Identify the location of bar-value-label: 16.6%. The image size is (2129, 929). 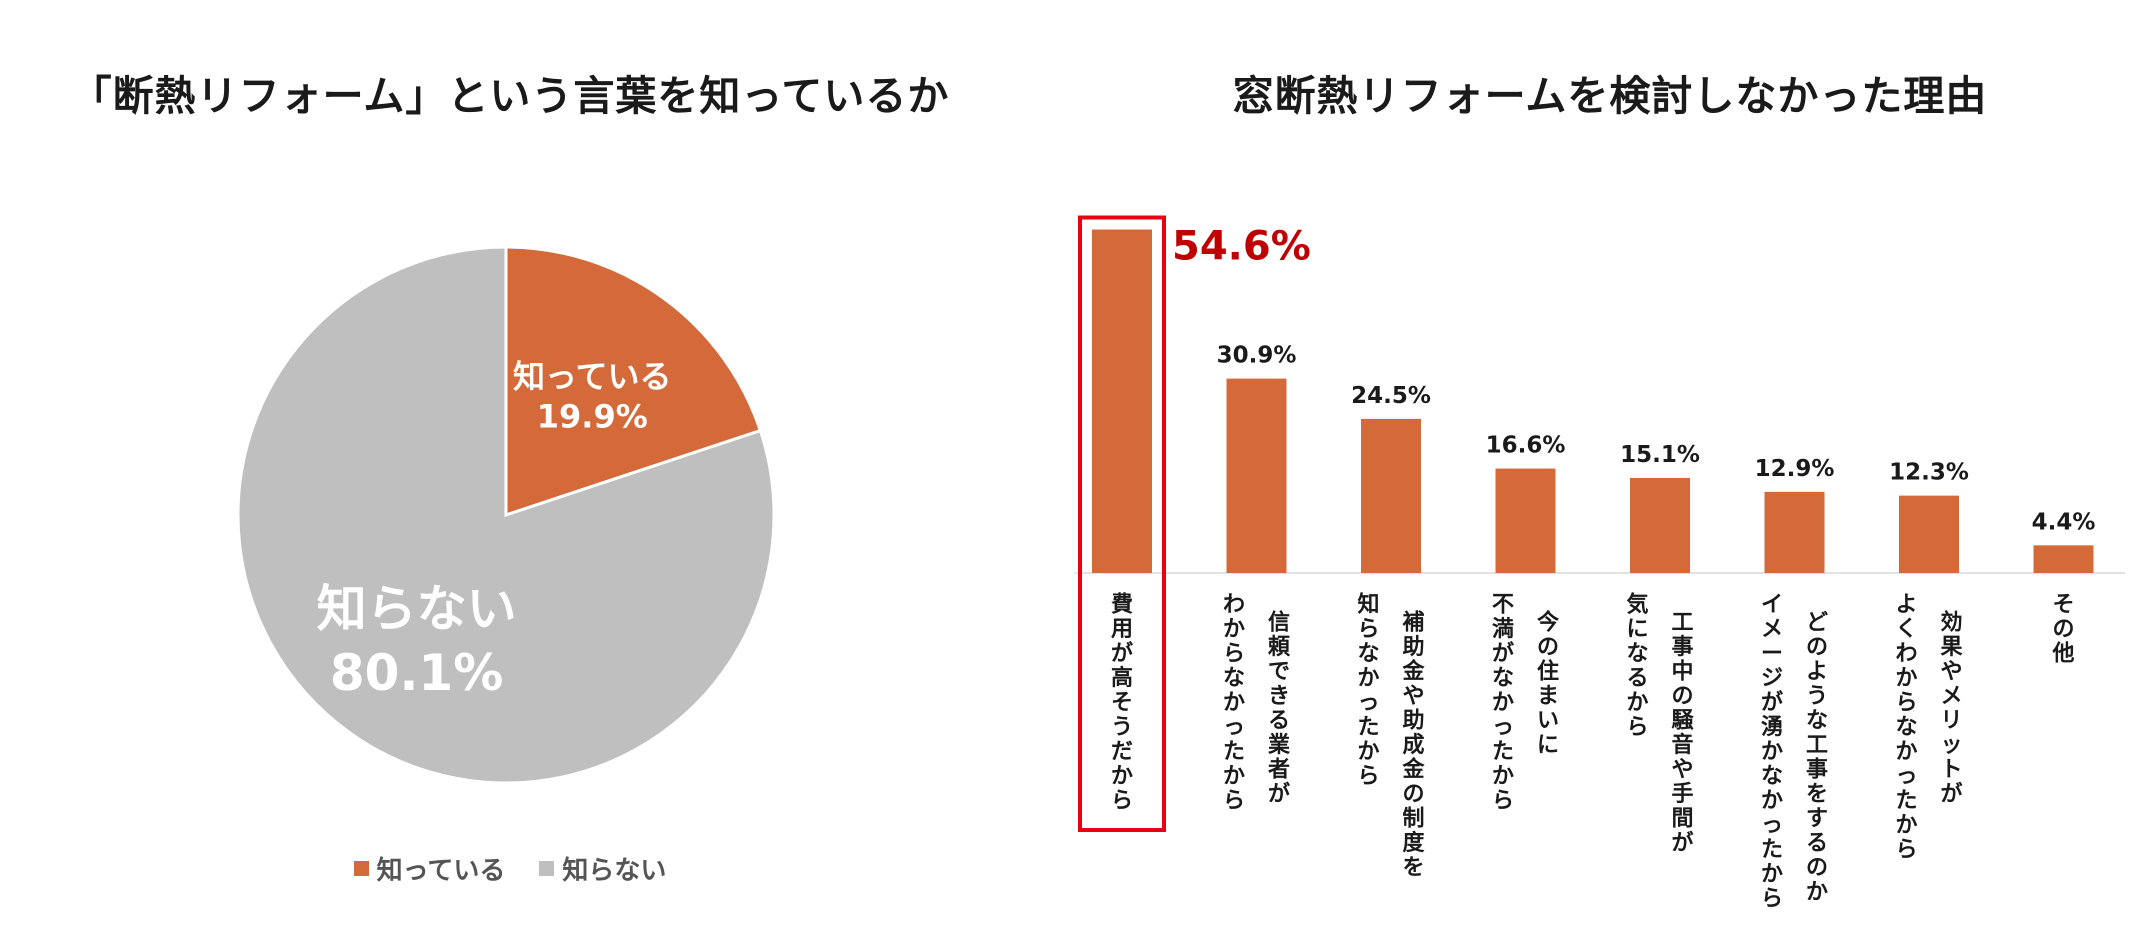
(1526, 446).